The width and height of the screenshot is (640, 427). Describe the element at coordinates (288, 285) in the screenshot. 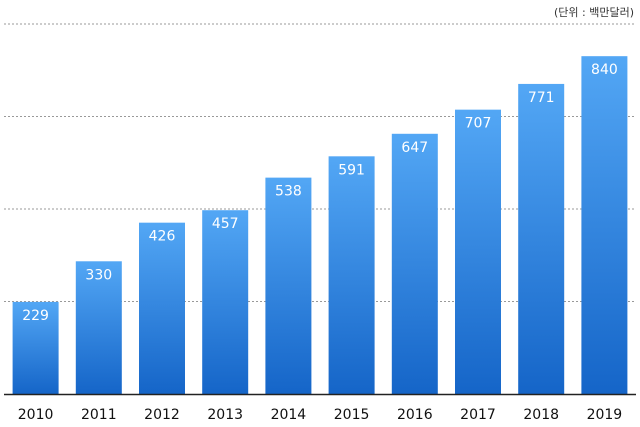

I see `bar-2014` at that location.